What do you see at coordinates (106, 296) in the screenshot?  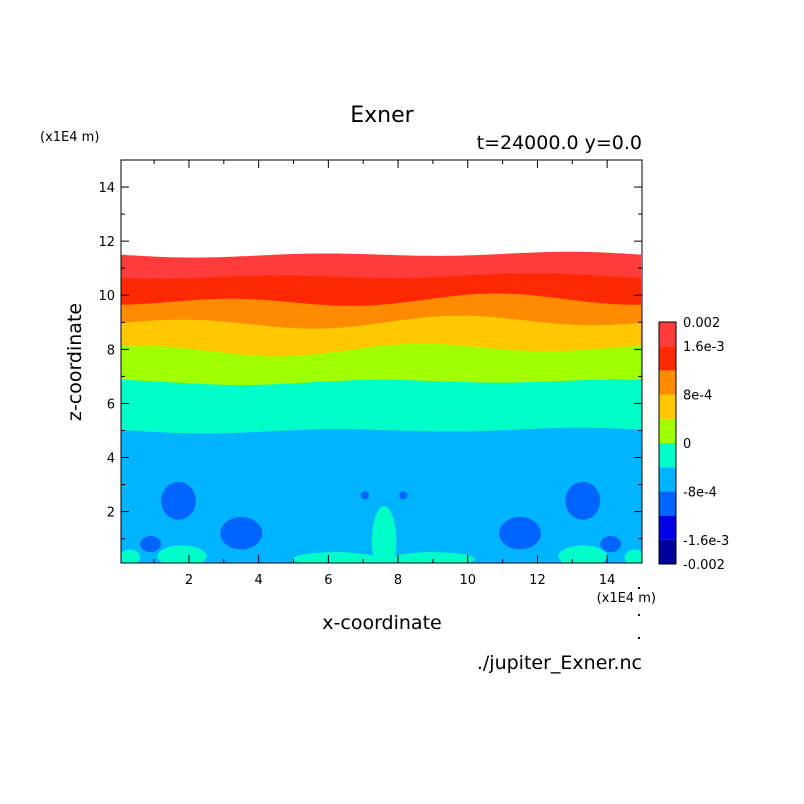 I see `y-tick-label: 10` at bounding box center [106, 296].